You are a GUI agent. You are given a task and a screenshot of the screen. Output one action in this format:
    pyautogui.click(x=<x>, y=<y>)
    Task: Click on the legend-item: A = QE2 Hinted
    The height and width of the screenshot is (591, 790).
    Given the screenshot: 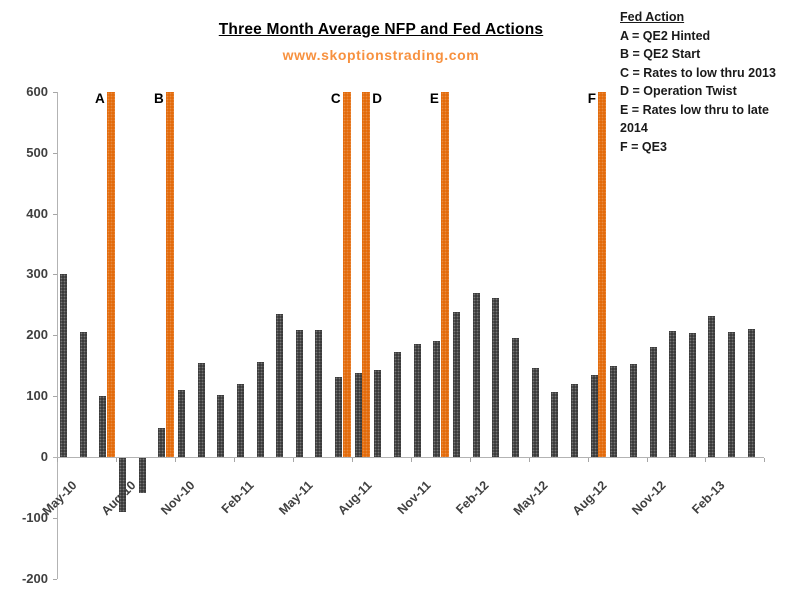 What is the action you would take?
    pyautogui.click(x=665, y=35)
    